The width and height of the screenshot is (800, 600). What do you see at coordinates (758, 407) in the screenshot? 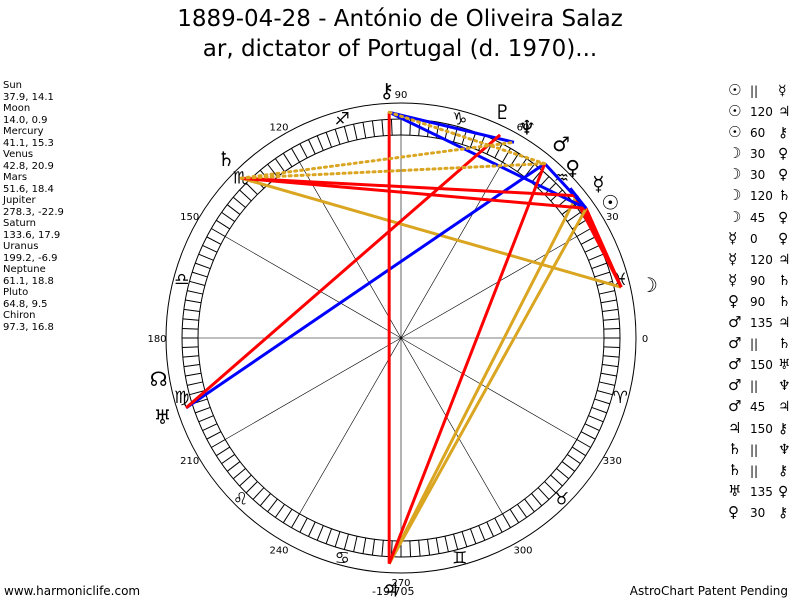
I see `aspect-type: 45` at bounding box center [758, 407].